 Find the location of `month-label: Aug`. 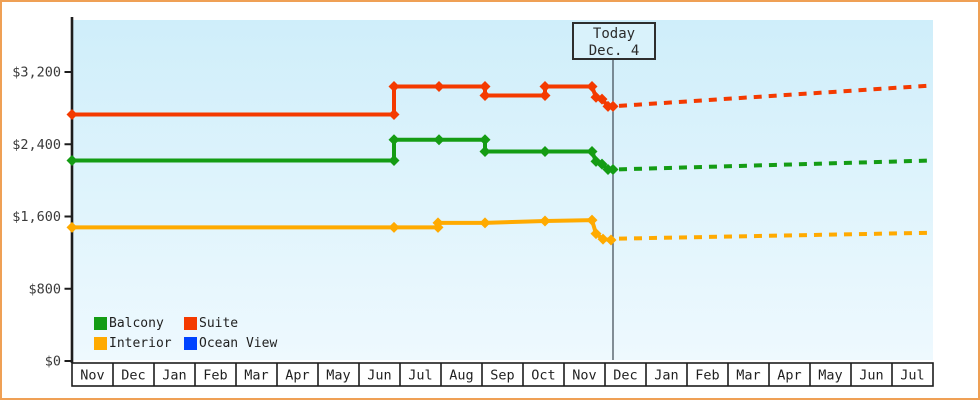

month-label: Aug is located at coordinates (461, 376).